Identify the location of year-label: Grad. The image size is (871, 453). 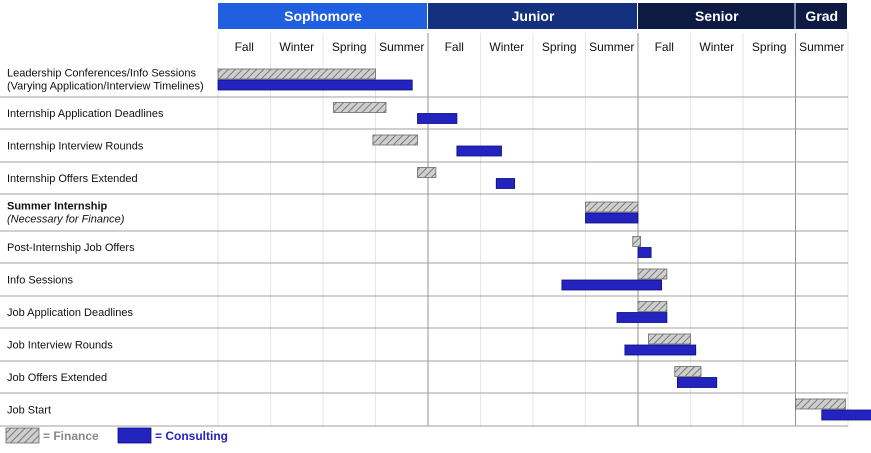
(821, 16).